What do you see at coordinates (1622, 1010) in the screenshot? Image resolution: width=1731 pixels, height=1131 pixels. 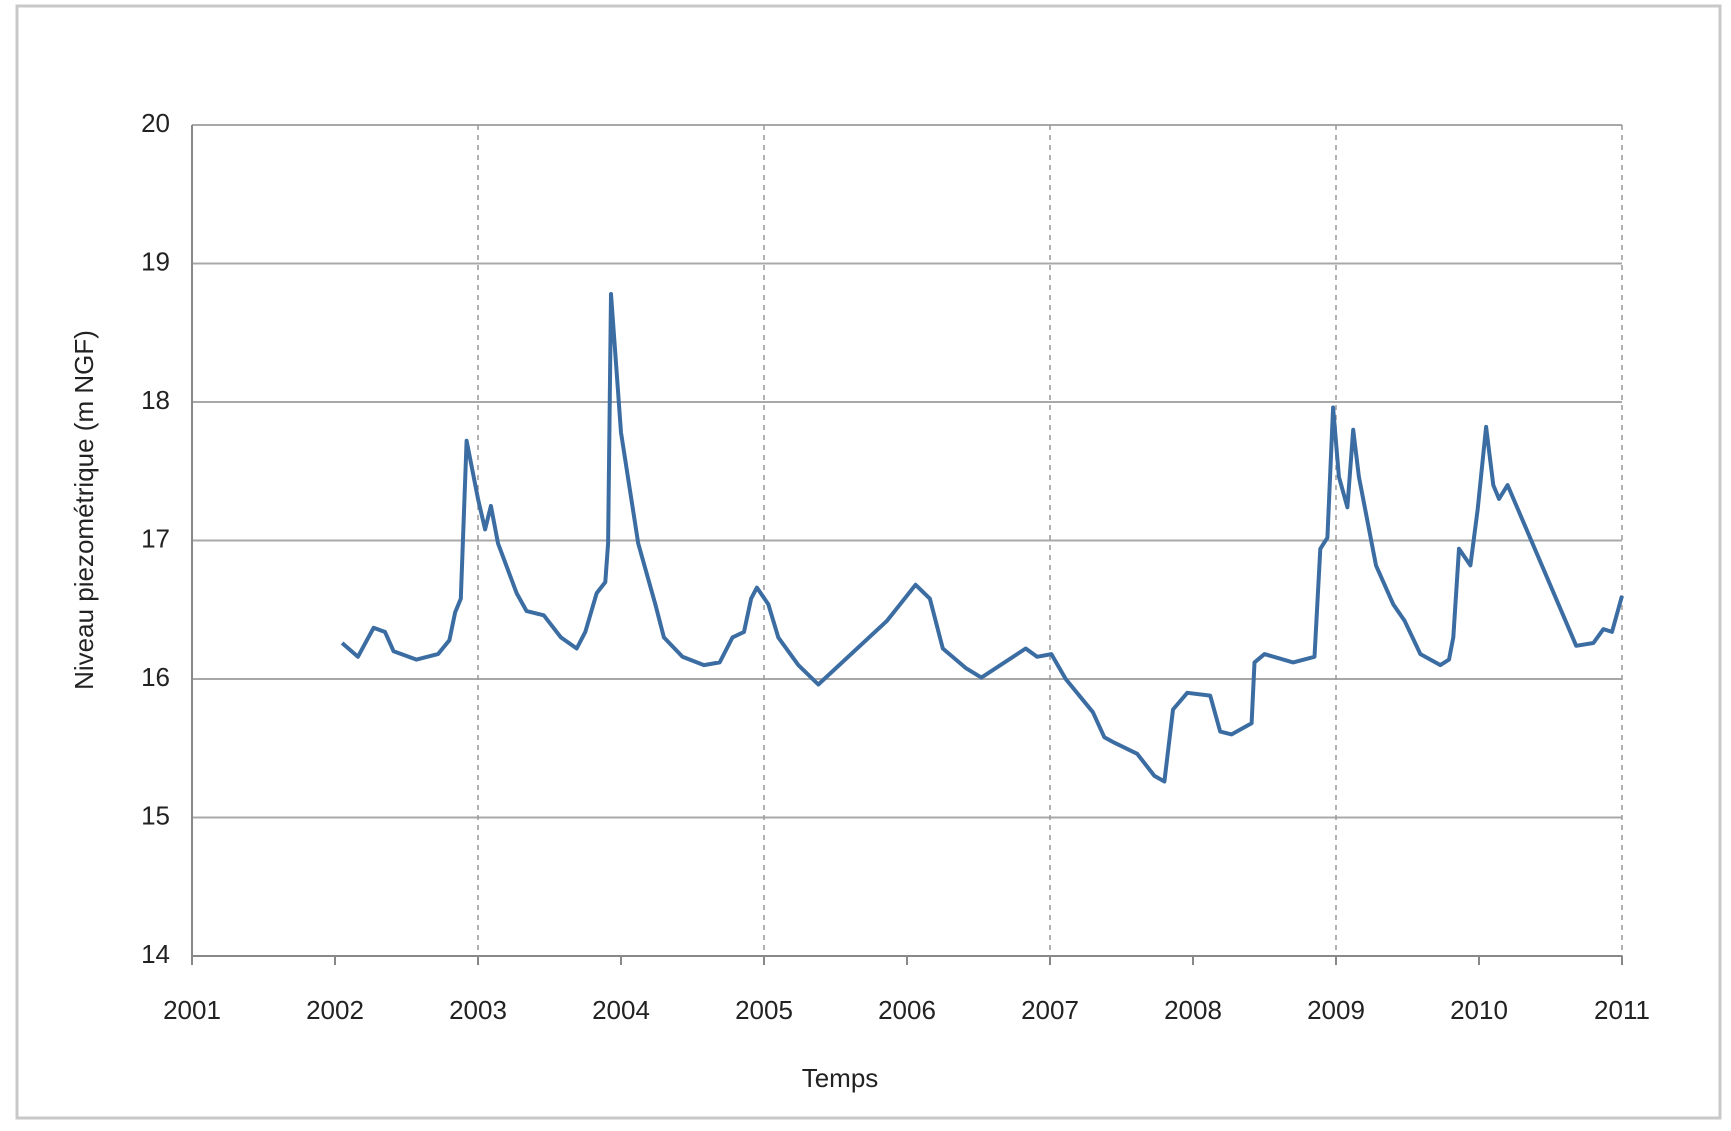 I see `x-tick-label: 2011` at bounding box center [1622, 1010].